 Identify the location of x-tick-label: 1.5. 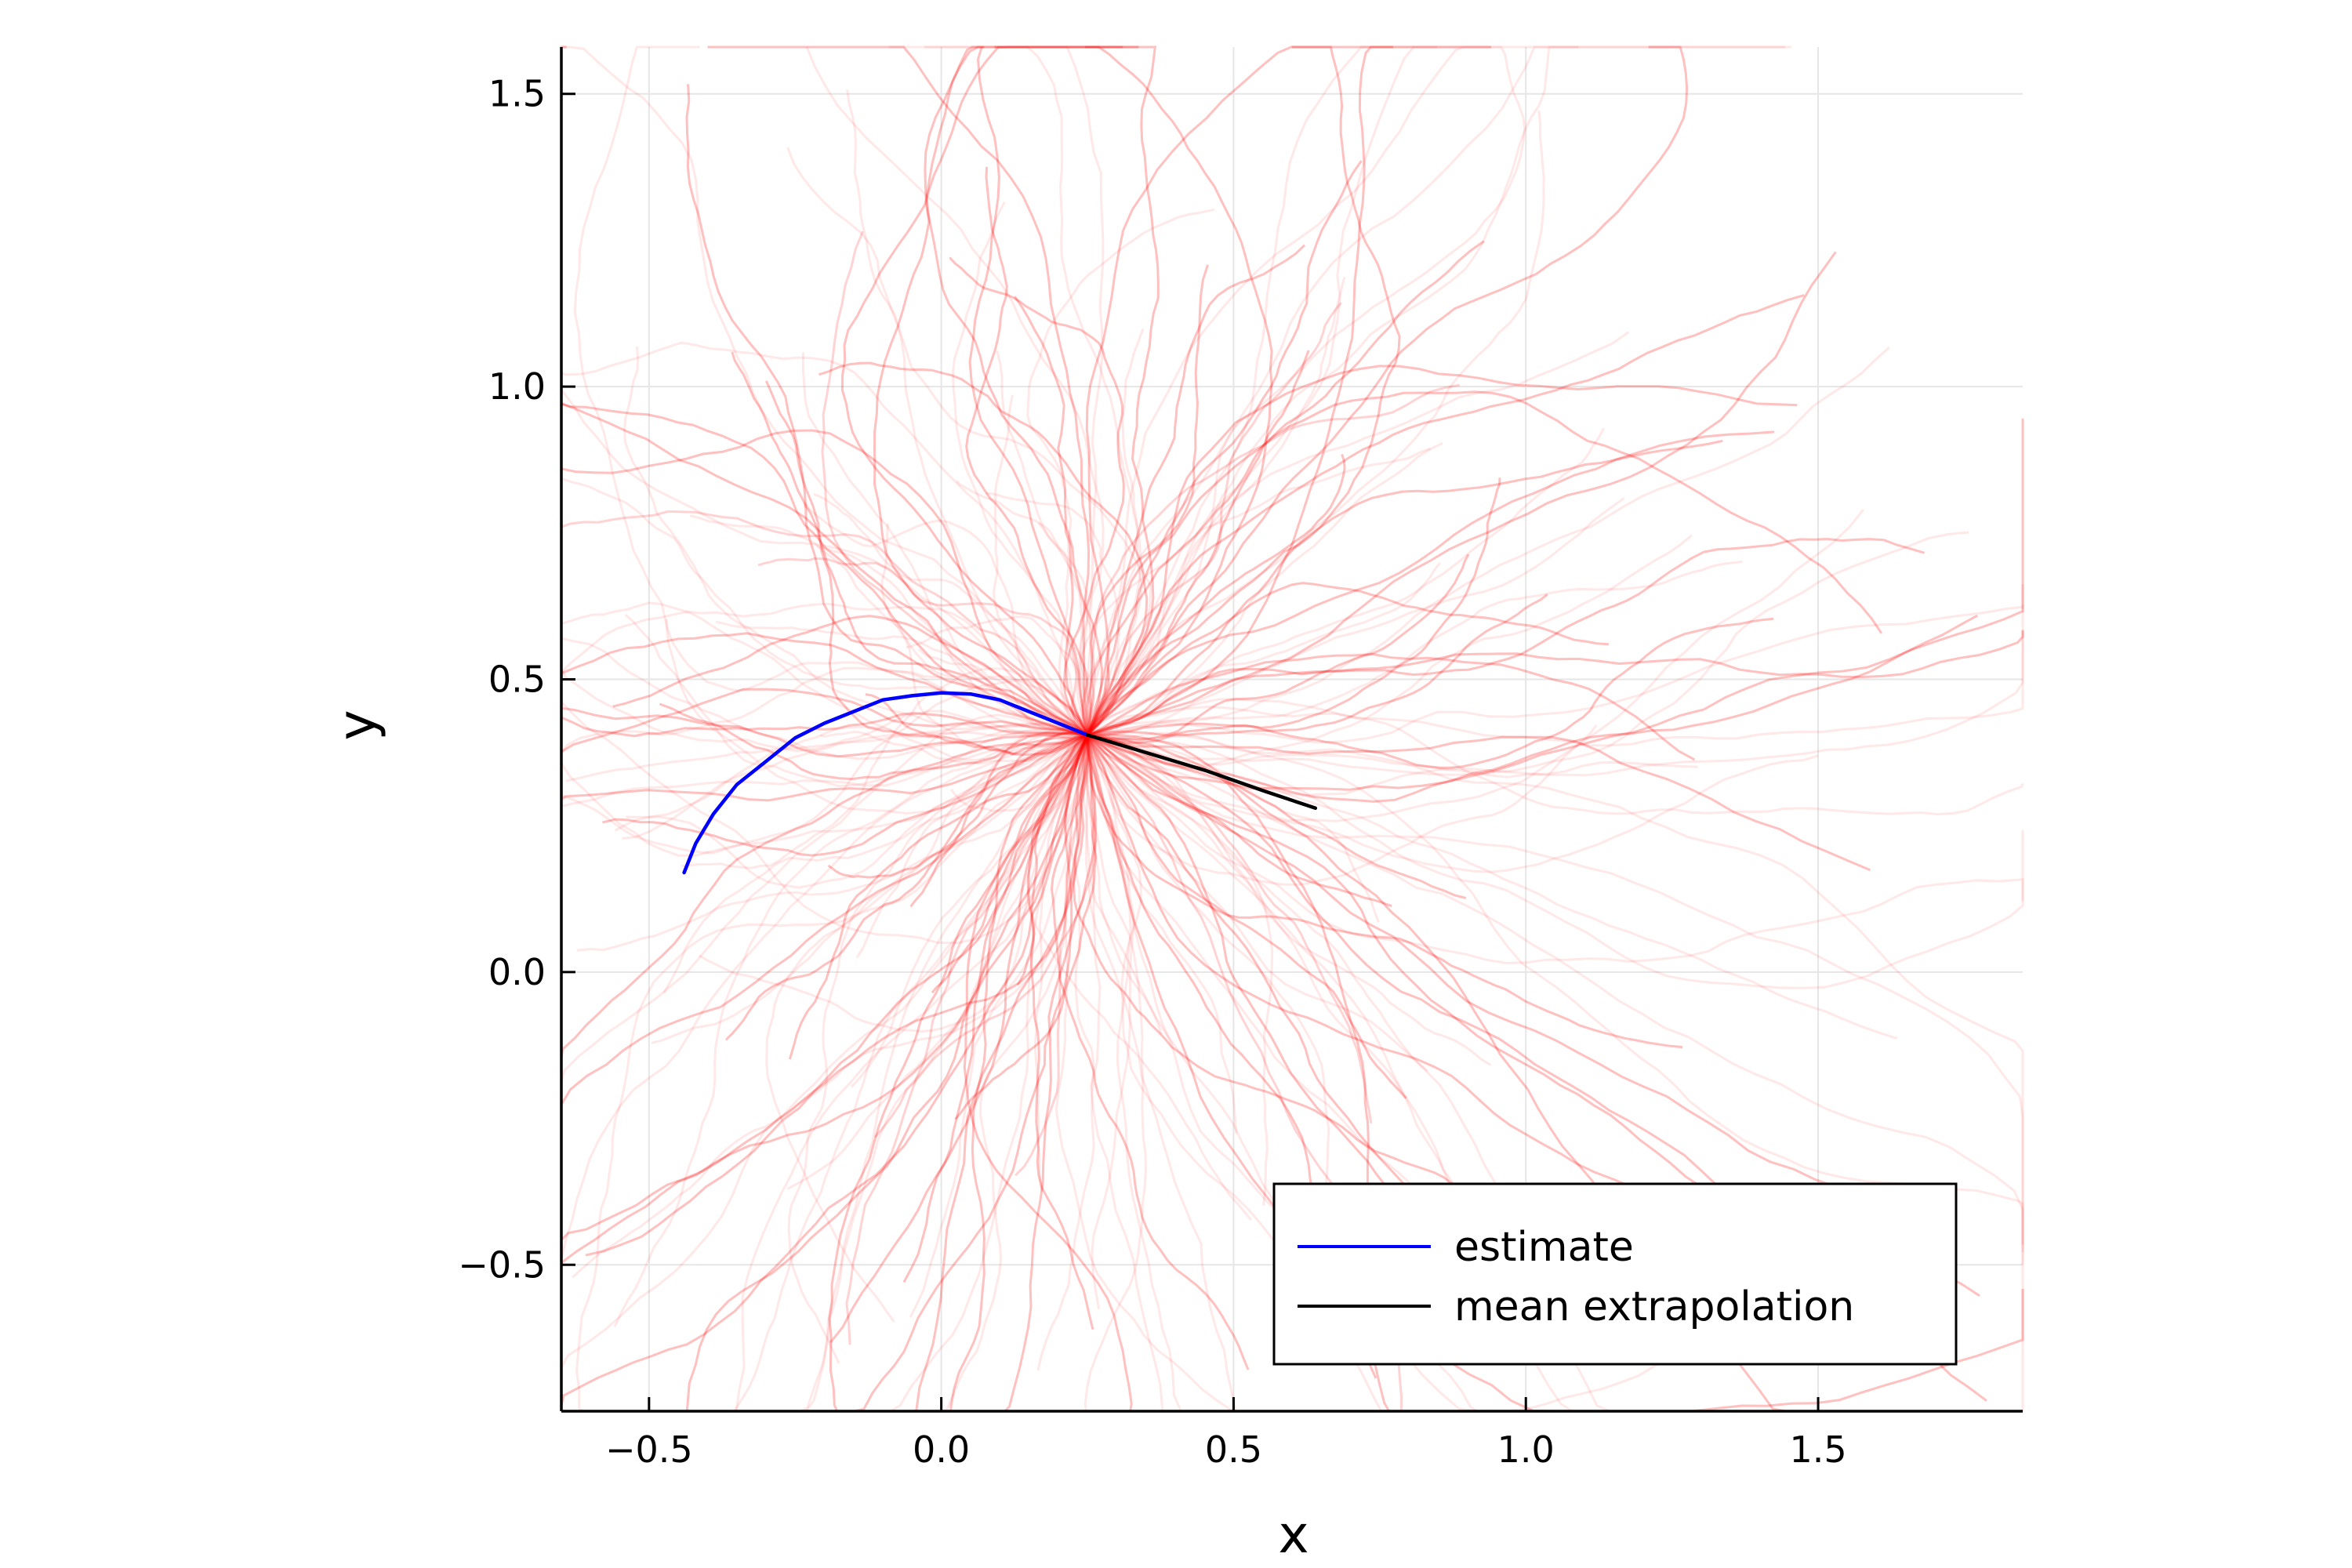
(1817, 1449).